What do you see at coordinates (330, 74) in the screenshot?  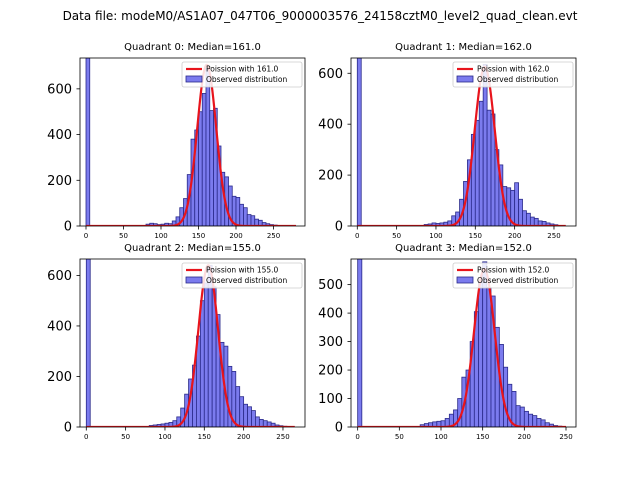 I see `y-tick-label: 600` at bounding box center [330, 74].